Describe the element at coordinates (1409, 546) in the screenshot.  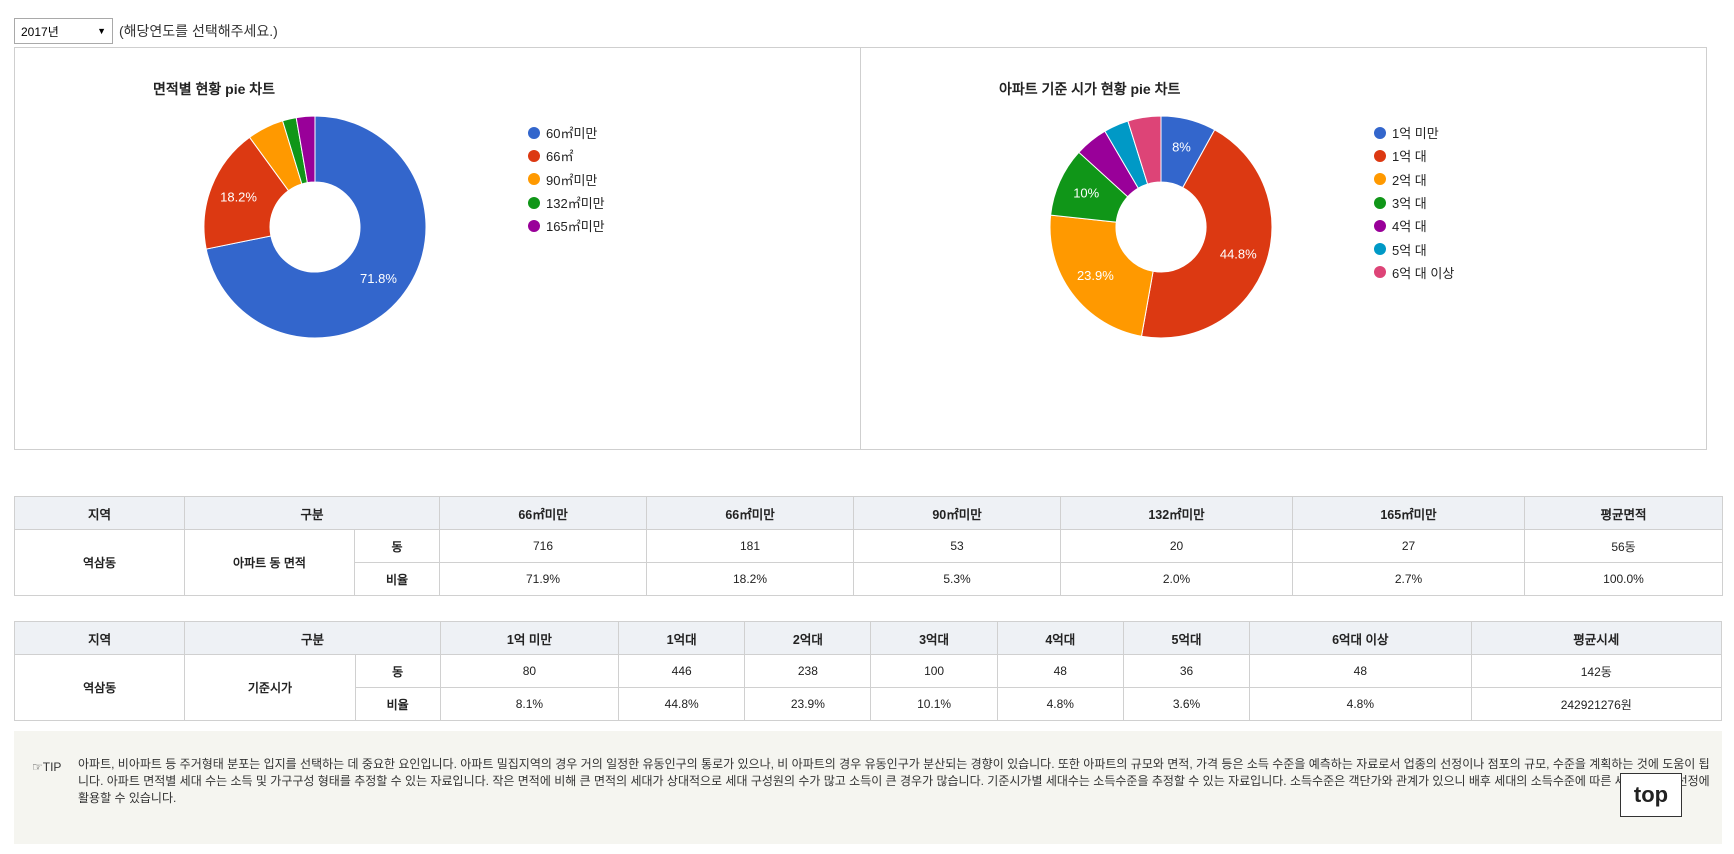
I see `table-cell: 27` at that location.